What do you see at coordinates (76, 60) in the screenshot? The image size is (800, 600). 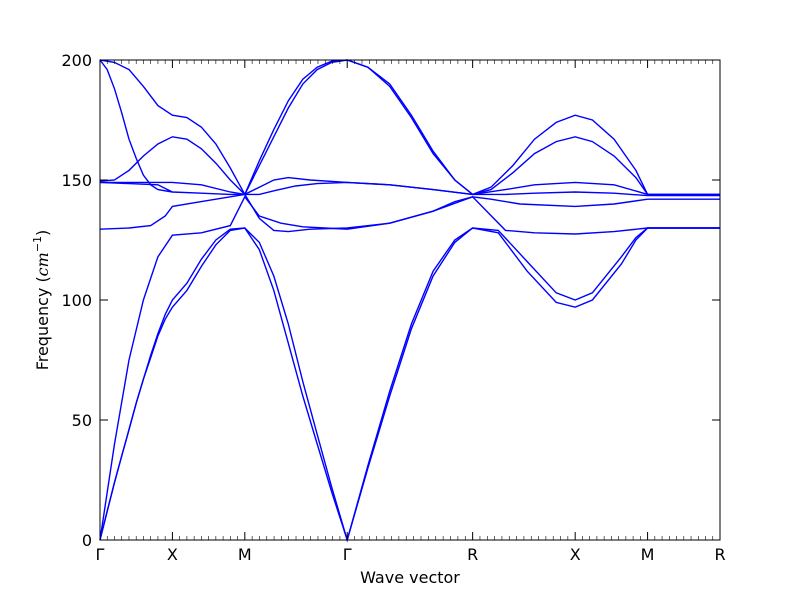 I see `y-tick-label: 200` at bounding box center [76, 60].